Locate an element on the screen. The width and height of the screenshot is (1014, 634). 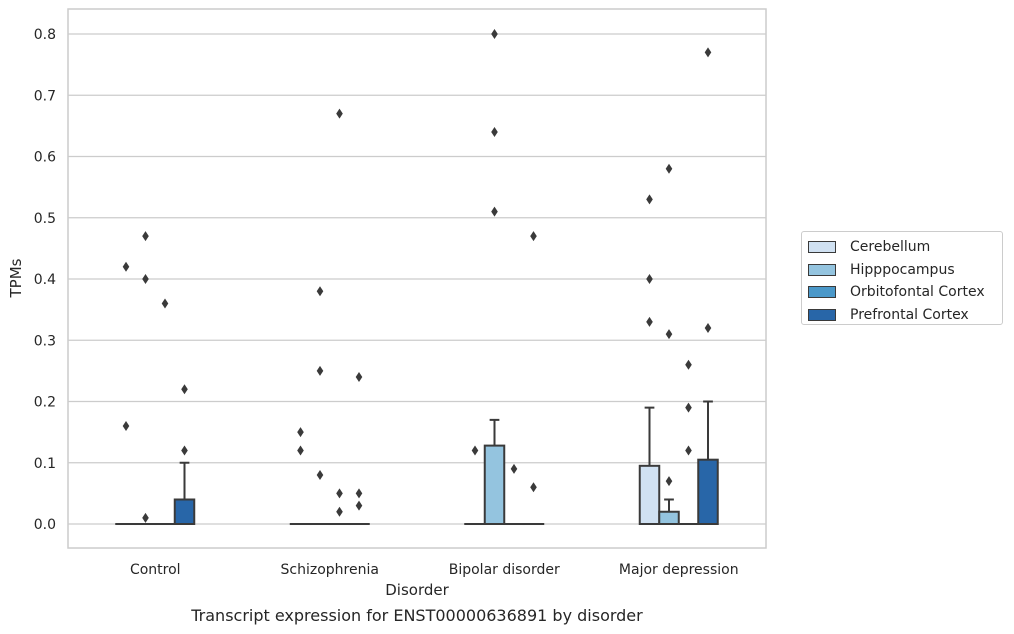
legend-label-orbitofrontal-cortex: Orbitofontal Cortex is located at coordinates (917, 292).